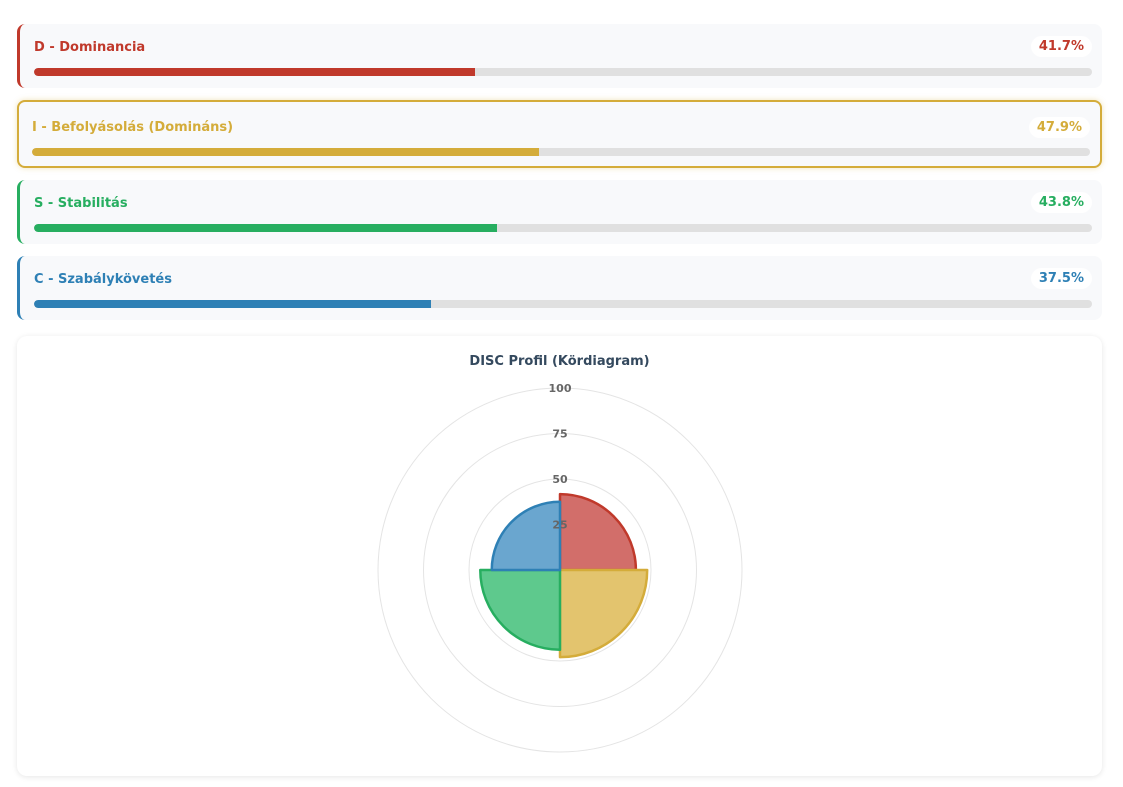 This screenshot has height=787, width=1123. Describe the element at coordinates (266, 228) in the screenshot. I see `score-fill-s` at that location.